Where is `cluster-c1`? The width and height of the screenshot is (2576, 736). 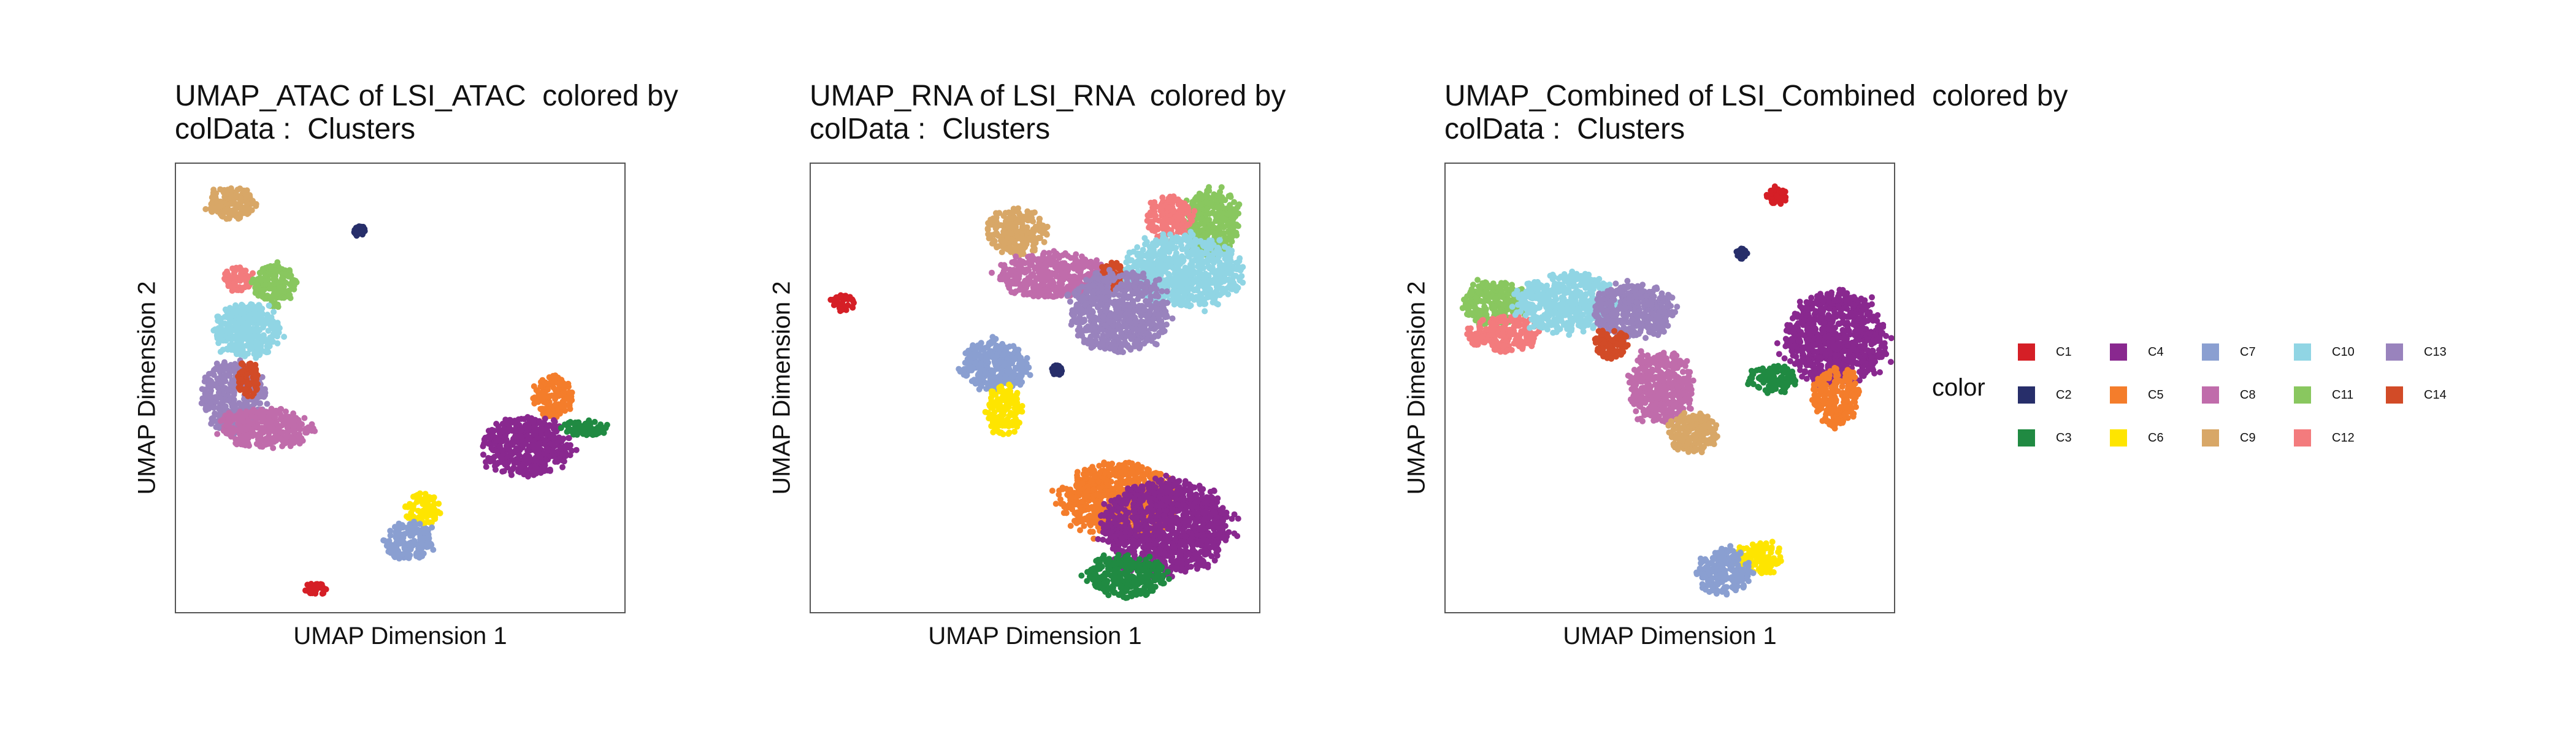 cluster-c1 is located at coordinates (315, 589).